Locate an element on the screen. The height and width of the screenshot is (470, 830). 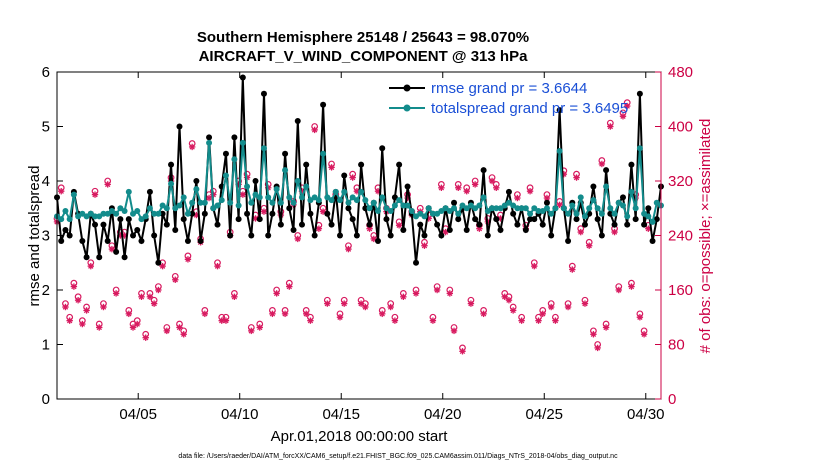
legend-spread-marker is located at coordinates (407, 108).